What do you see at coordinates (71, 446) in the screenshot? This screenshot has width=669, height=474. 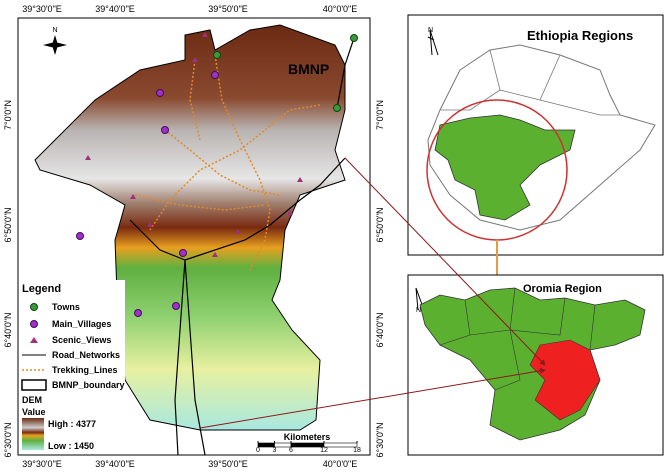 I see `dem-low: Low : 1450` at bounding box center [71, 446].